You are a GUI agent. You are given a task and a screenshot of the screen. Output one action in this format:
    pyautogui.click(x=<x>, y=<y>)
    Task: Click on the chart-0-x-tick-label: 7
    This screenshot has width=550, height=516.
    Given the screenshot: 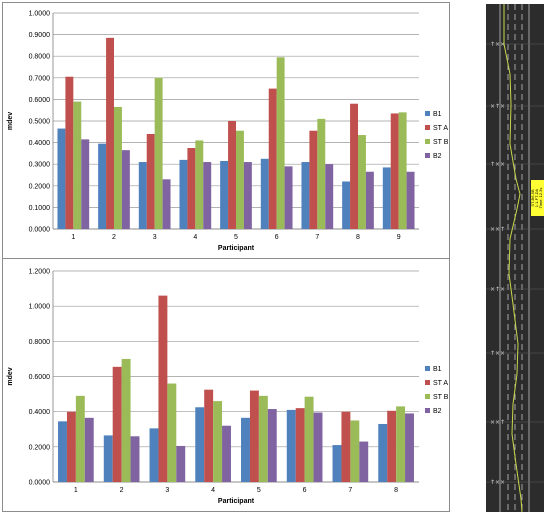 What is the action you would take?
    pyautogui.click(x=317, y=237)
    